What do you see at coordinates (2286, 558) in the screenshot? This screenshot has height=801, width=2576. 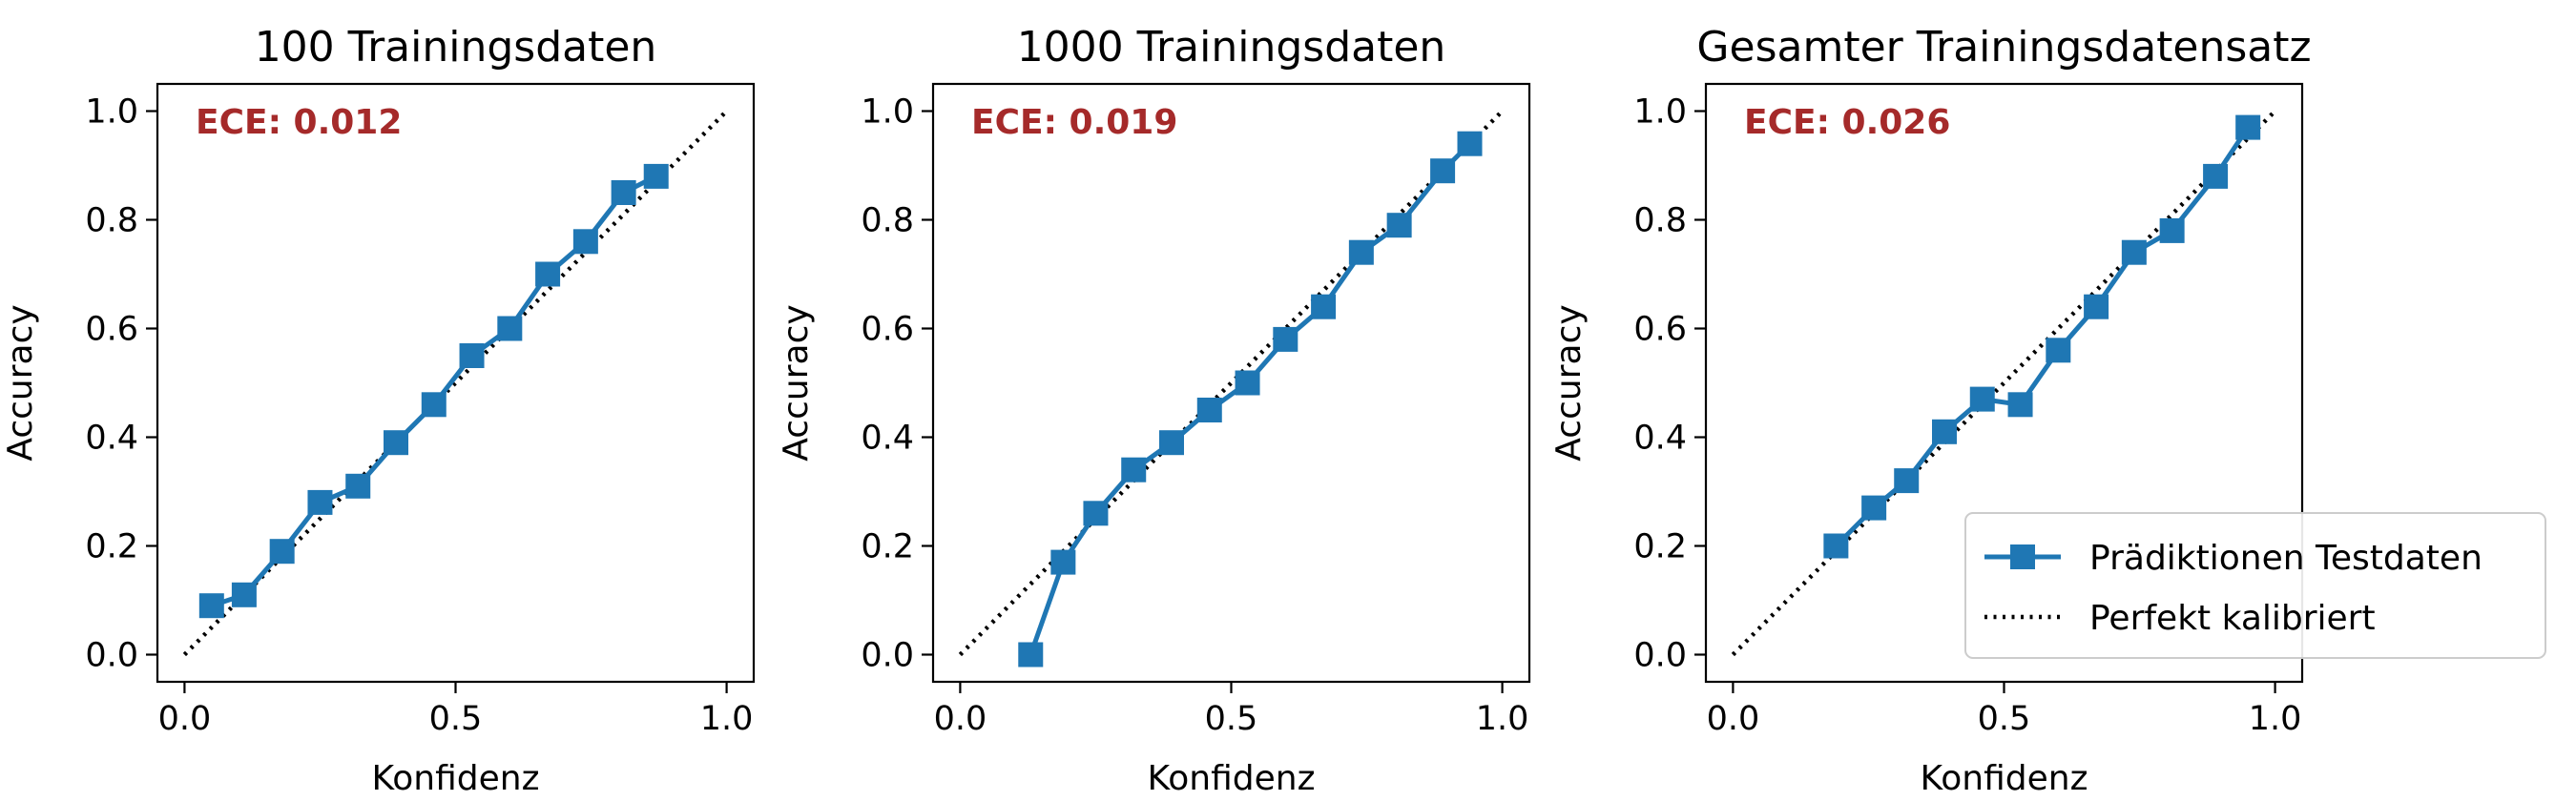 I see `legend-label-predictions: Prädiktionen Testdaten` at bounding box center [2286, 558].